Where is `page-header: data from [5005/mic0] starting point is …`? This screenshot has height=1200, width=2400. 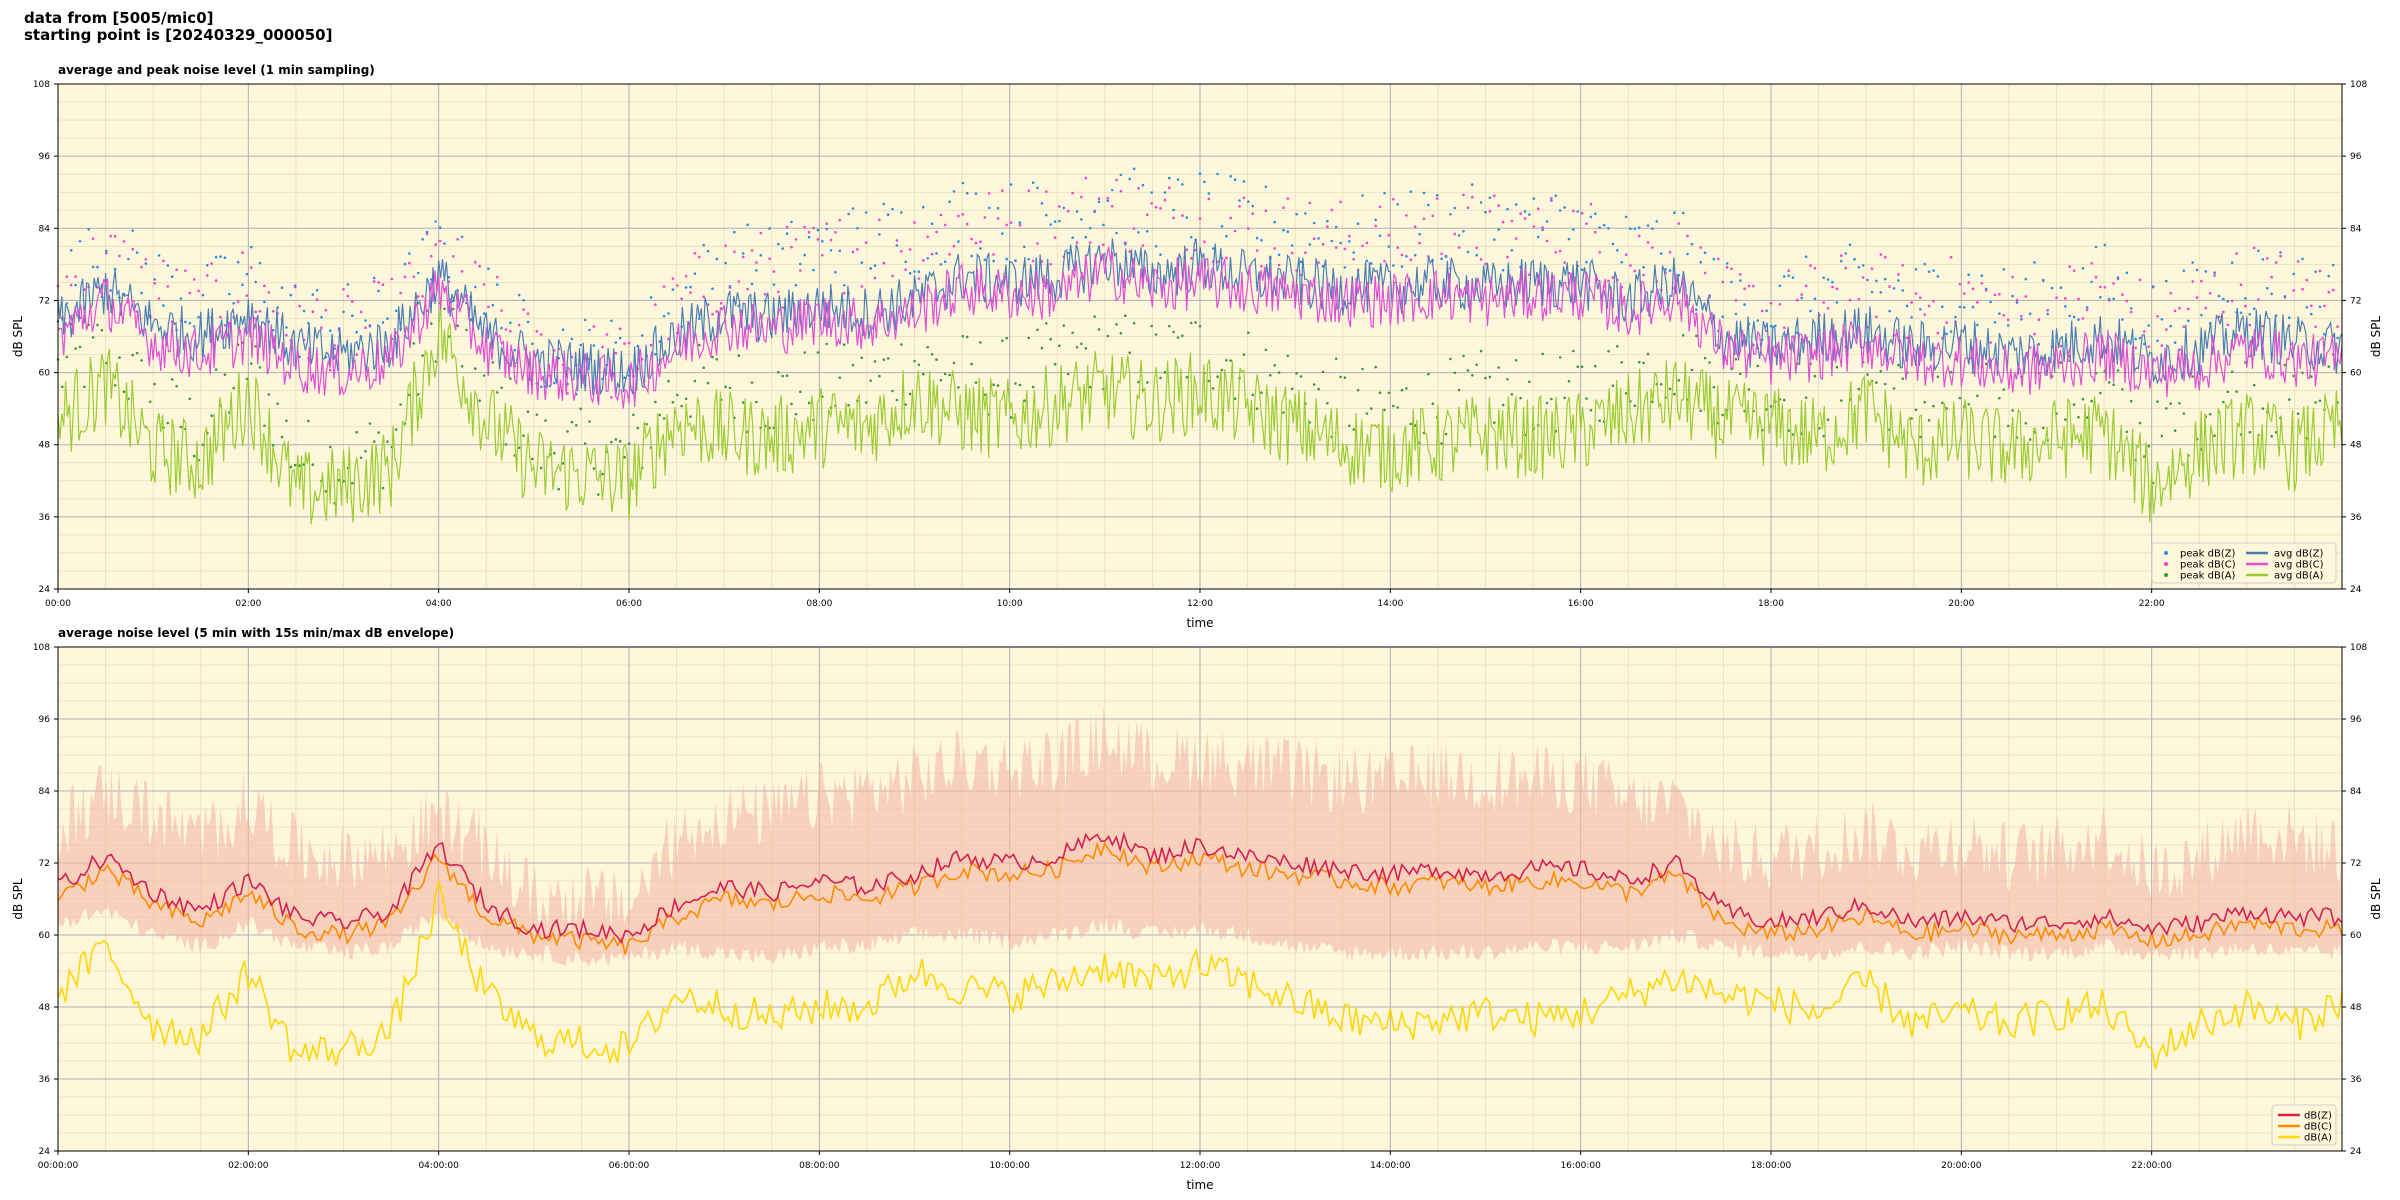
page-header: data from [5005/mic0] starting point is … is located at coordinates (178, 27).